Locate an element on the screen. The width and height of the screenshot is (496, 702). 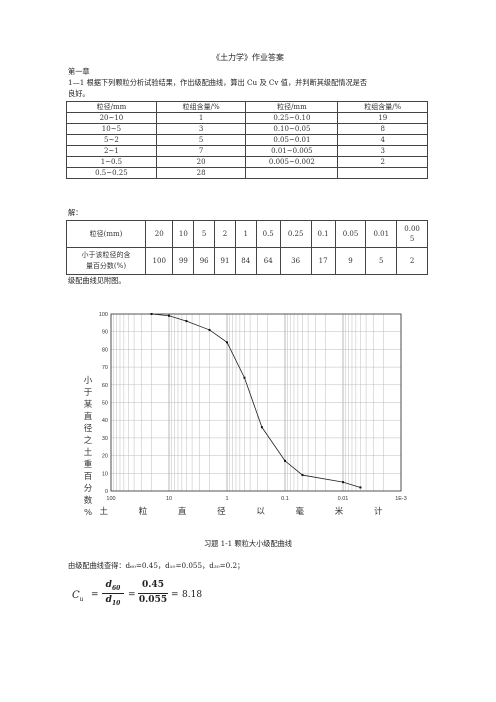
cell-line: 量百分数(%) is located at coordinates (106, 266).